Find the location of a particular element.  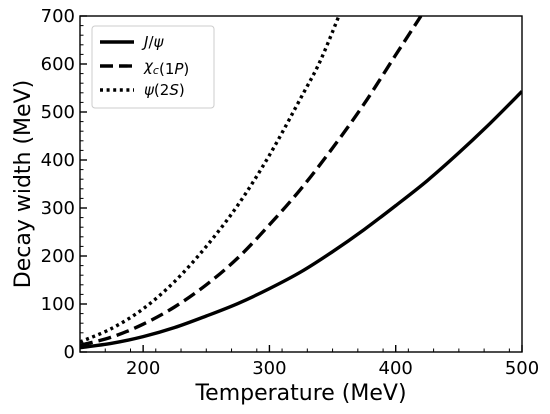

x-tick-label: 400 is located at coordinates (396, 368).